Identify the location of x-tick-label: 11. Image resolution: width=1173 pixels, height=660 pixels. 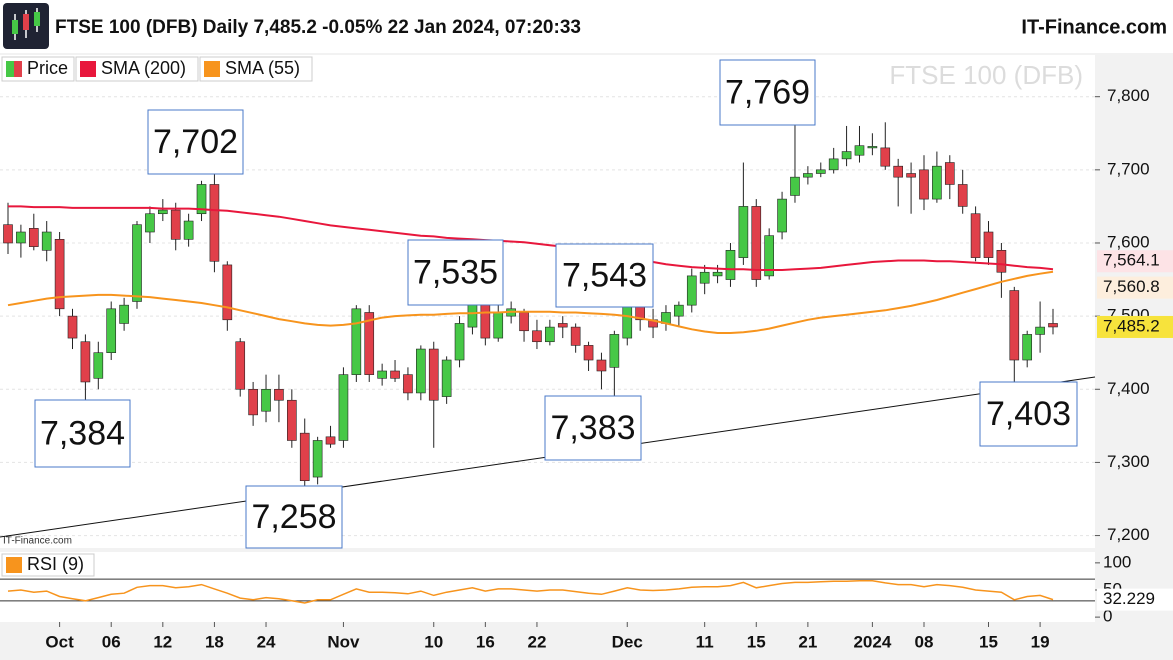
(705, 641).